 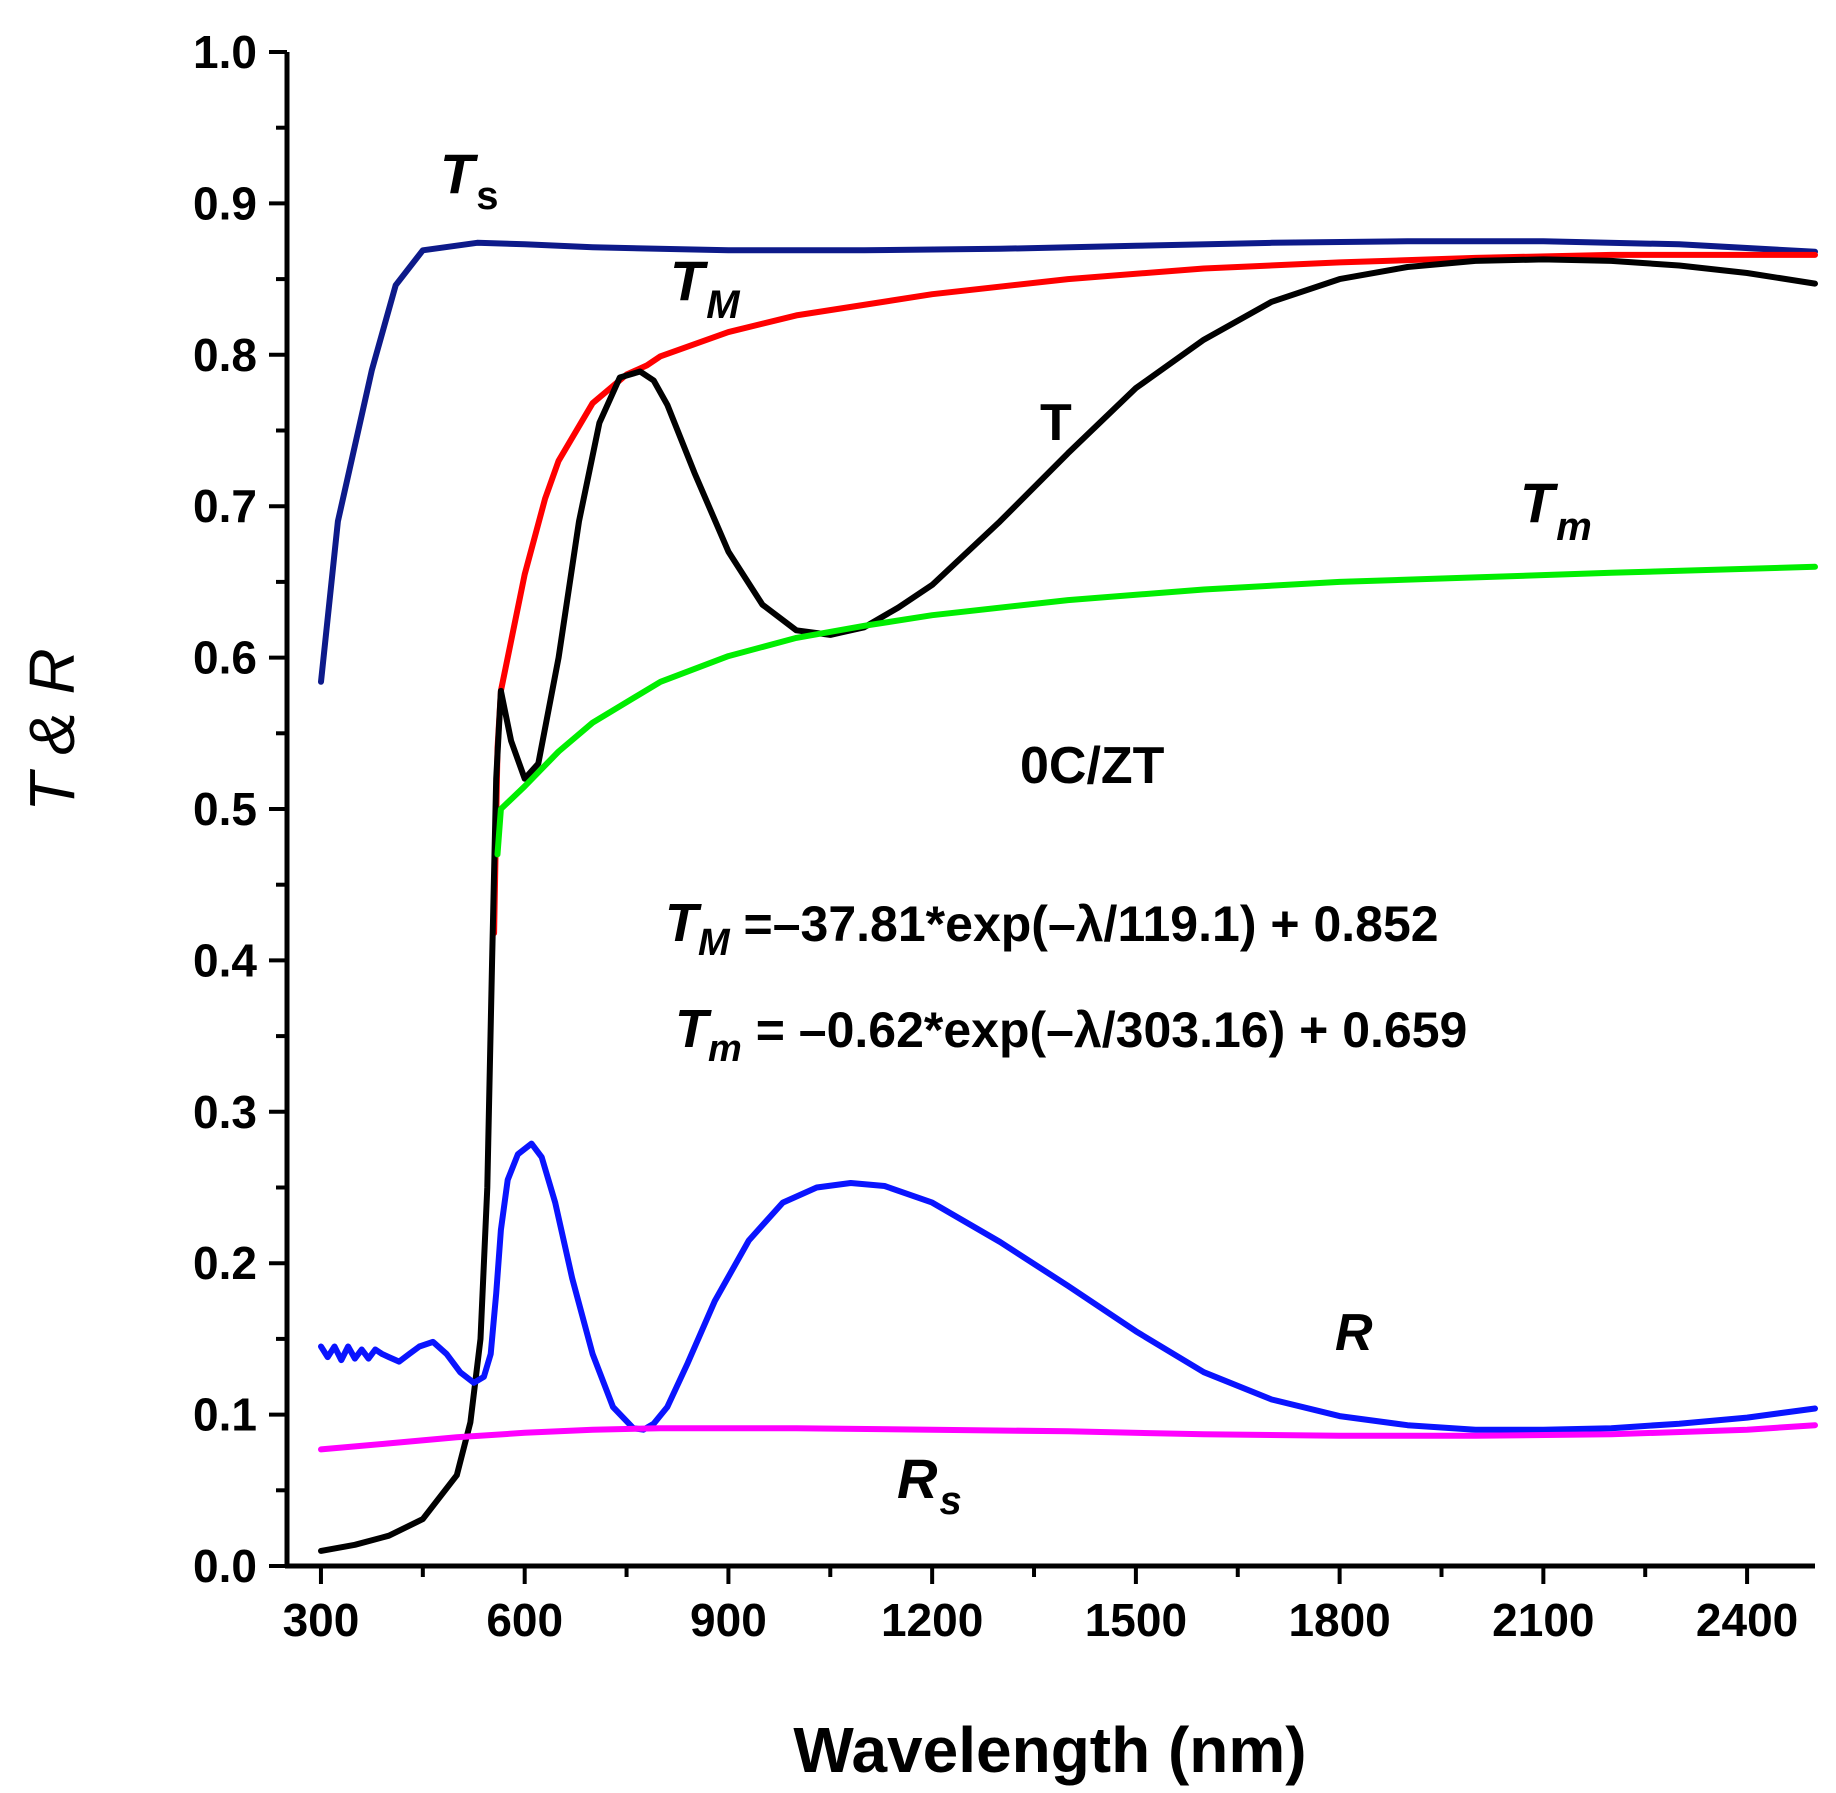 I want to click on equation-tm-upper-sub: M, so click(x=714, y=943).